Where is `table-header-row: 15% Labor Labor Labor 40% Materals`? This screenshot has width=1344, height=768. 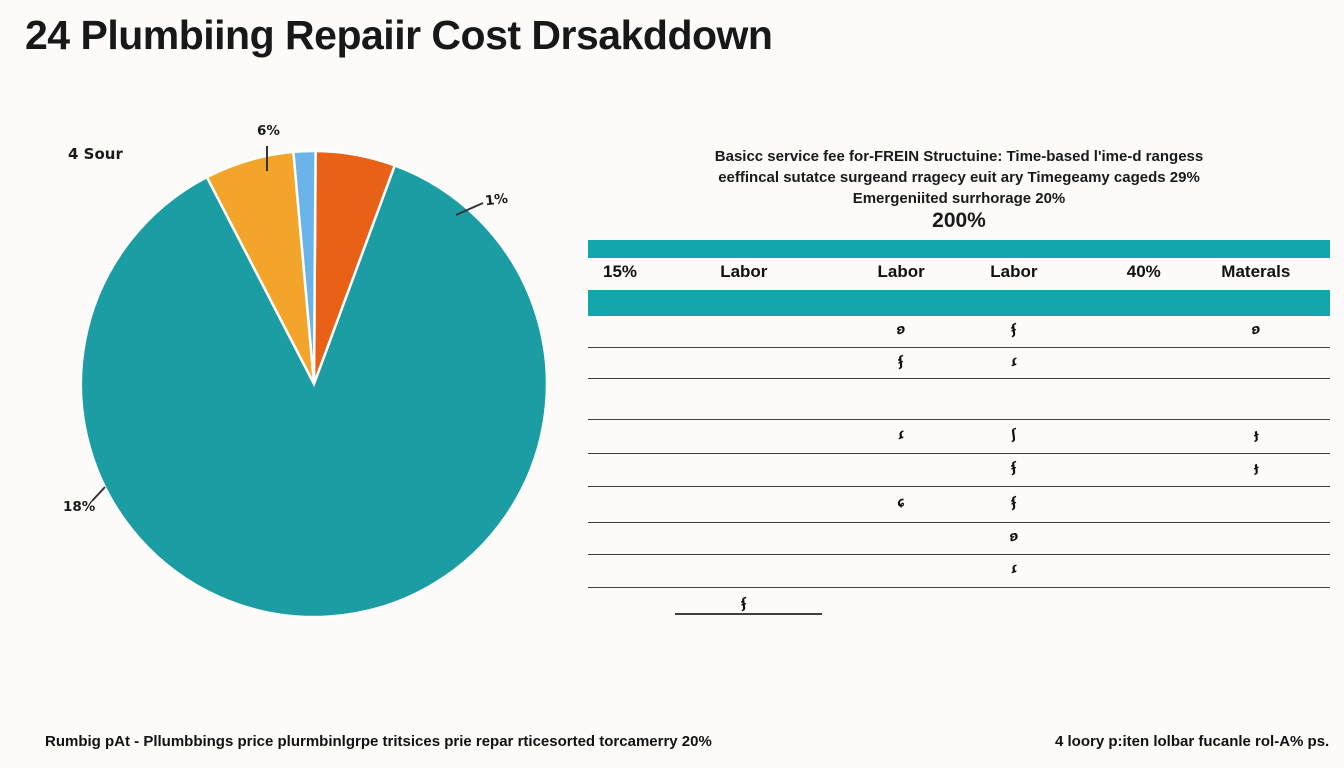 table-header-row: 15% Labor Labor Labor 40% Materals is located at coordinates (959, 273).